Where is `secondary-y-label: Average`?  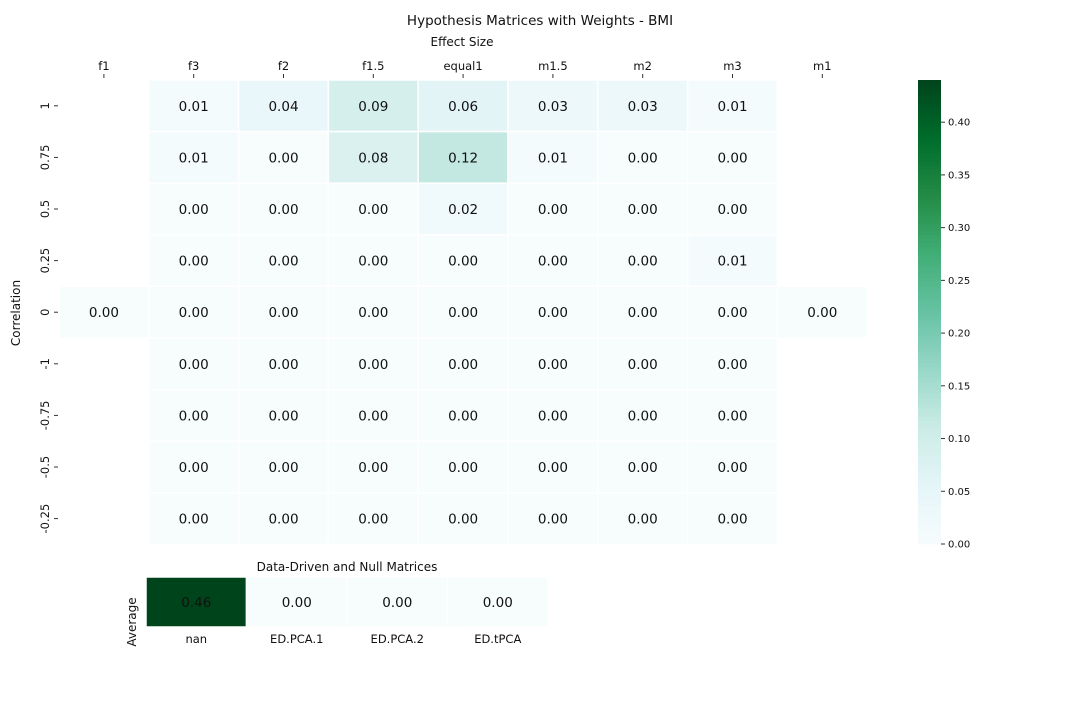 secondary-y-label: Average is located at coordinates (132, 621).